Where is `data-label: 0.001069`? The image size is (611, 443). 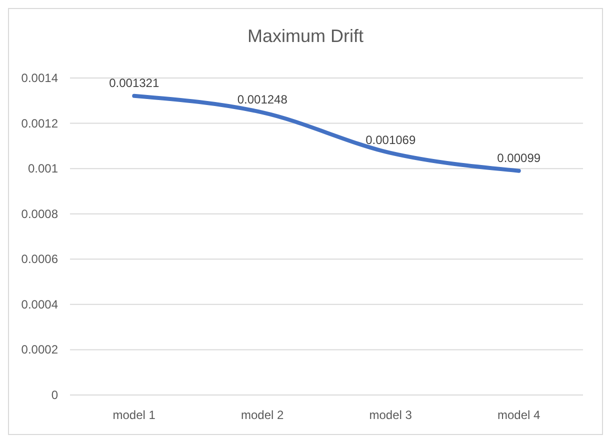 data-label: 0.001069 is located at coordinates (391, 139).